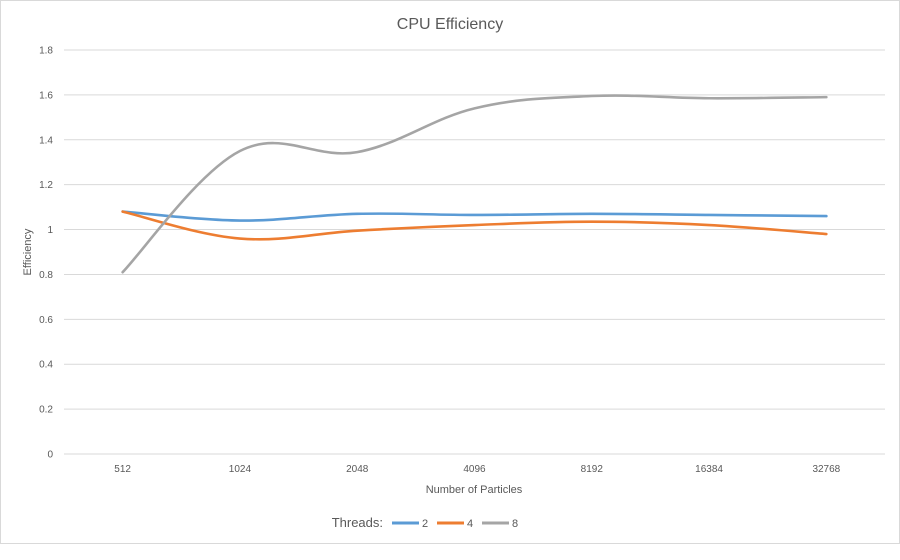 The height and width of the screenshot is (560, 900). Describe the element at coordinates (357, 522) in the screenshot. I see `legend-title: Threads:` at that location.